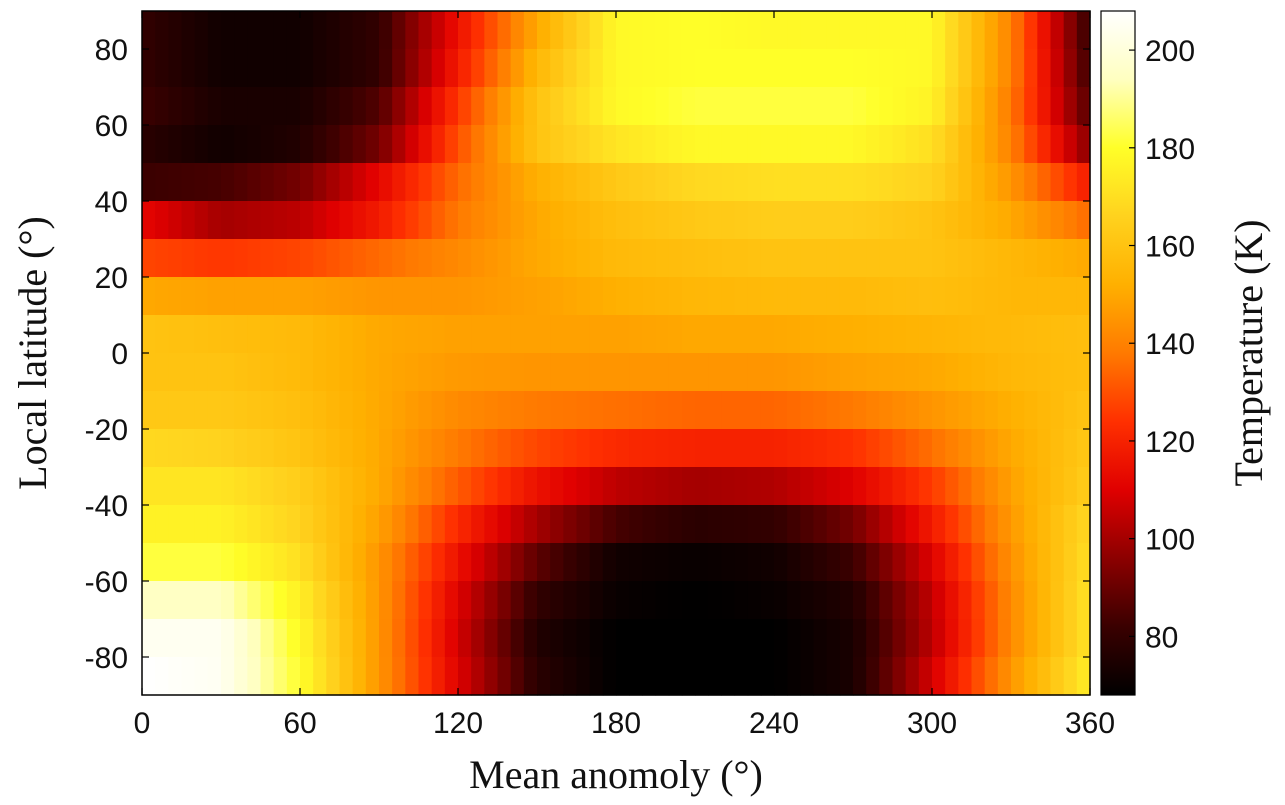 This screenshot has height=805, width=1285. What do you see at coordinates (1118, 353) in the screenshot?
I see `colorbar` at bounding box center [1118, 353].